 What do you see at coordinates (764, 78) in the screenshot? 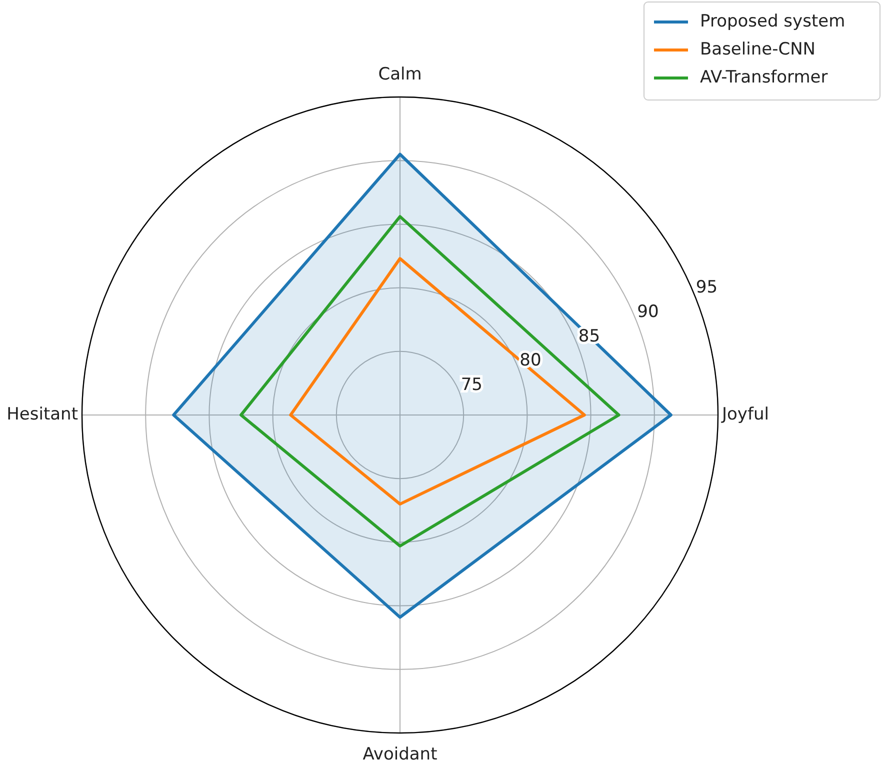
I see `legend-label: AV-Transformer` at bounding box center [764, 78].